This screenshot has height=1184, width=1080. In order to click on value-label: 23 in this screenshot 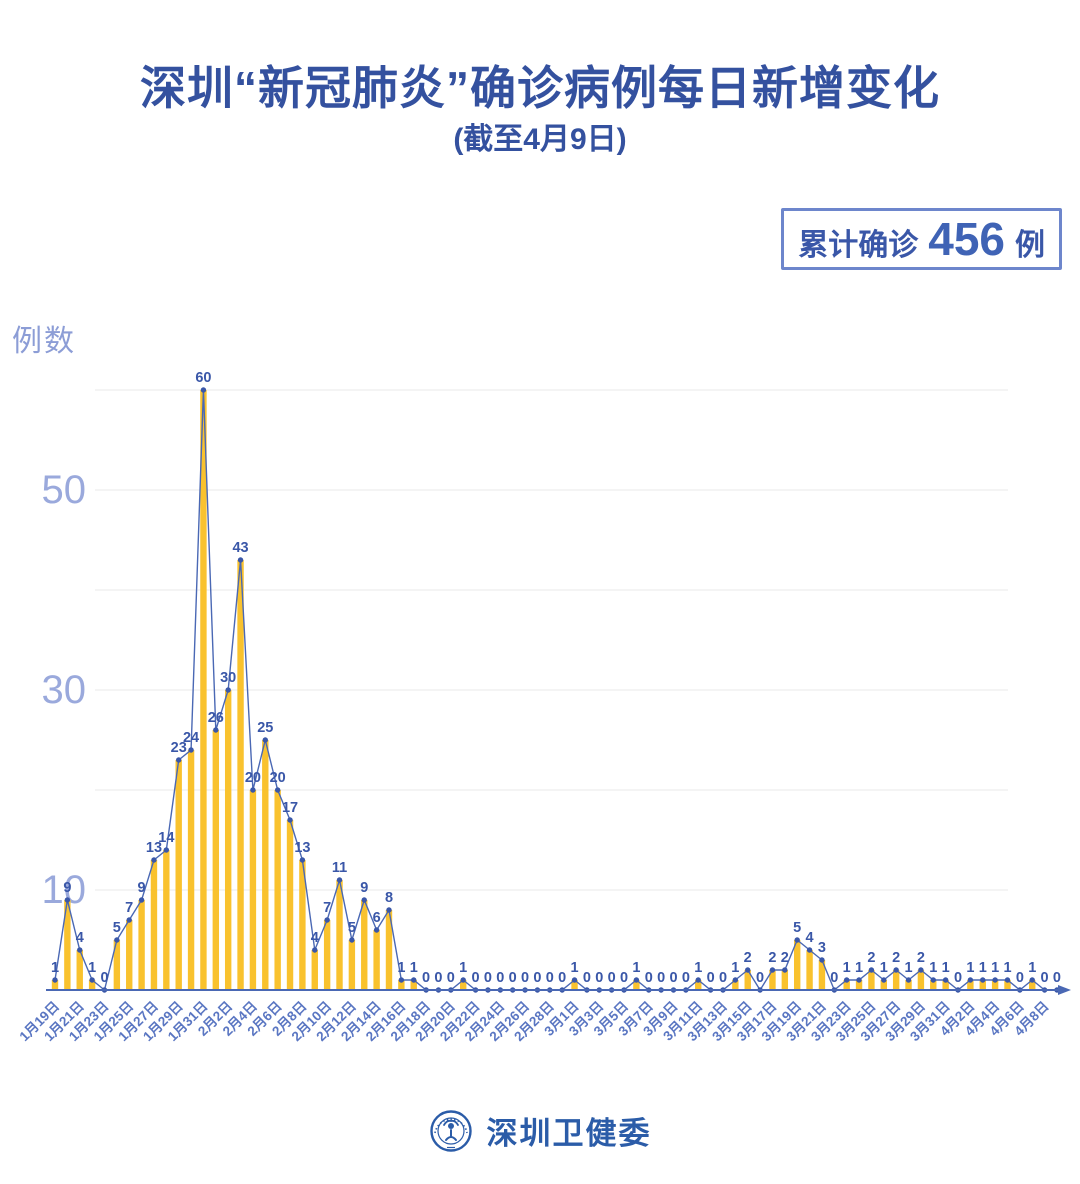, I will do `click(179, 748)`.